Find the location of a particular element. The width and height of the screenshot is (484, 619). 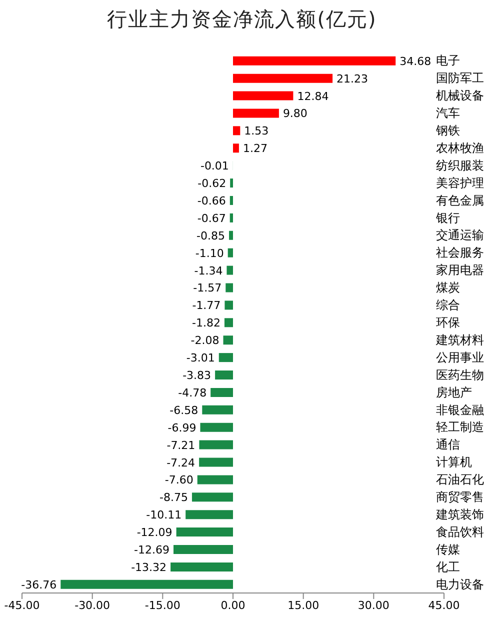

data-label: -36.76 is located at coordinates (39, 585).